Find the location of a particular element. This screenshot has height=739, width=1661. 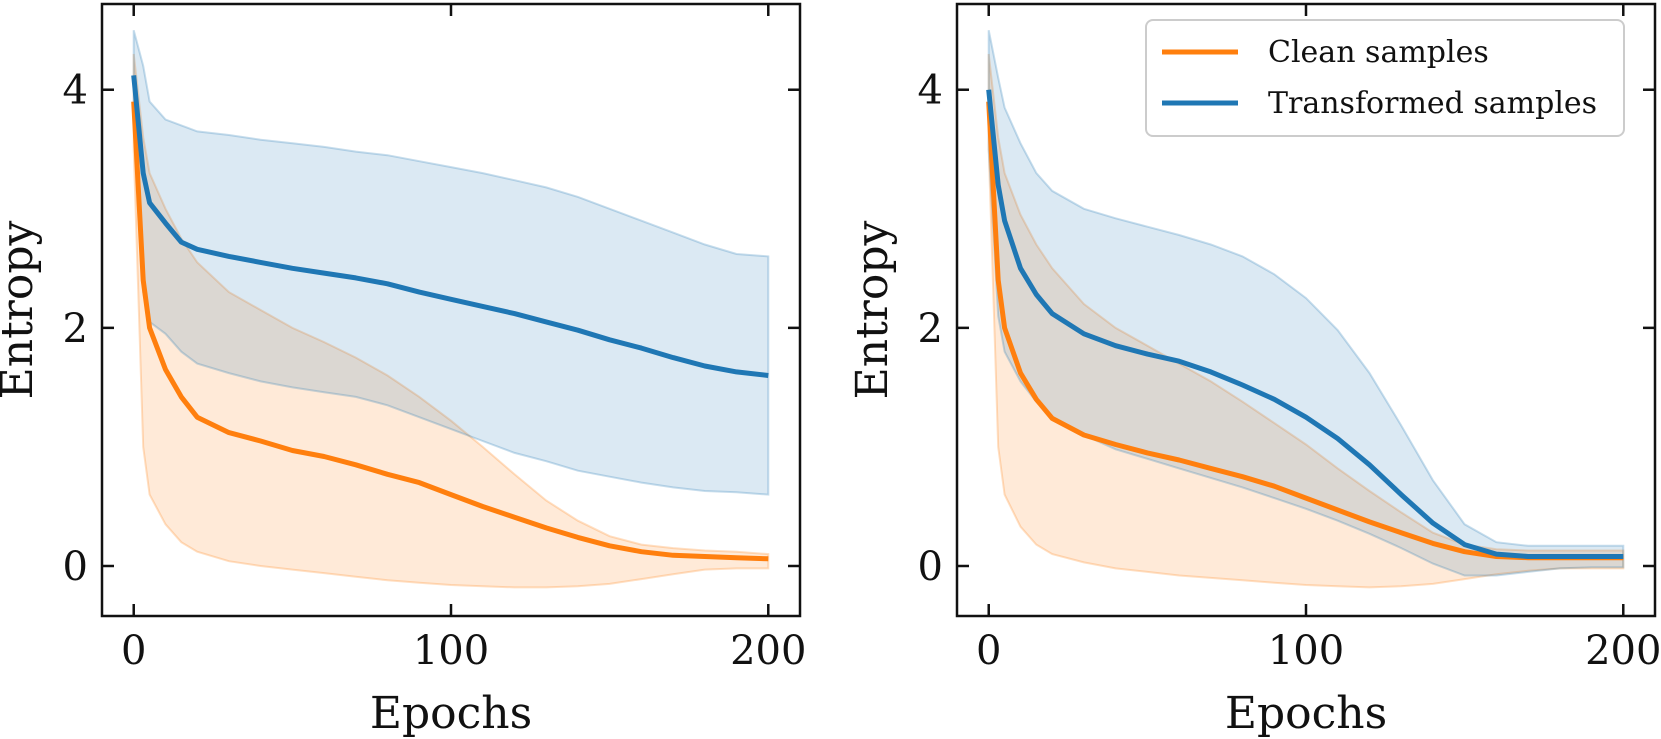

legend-label-clean: Clean samples is located at coordinates (1378, 52).